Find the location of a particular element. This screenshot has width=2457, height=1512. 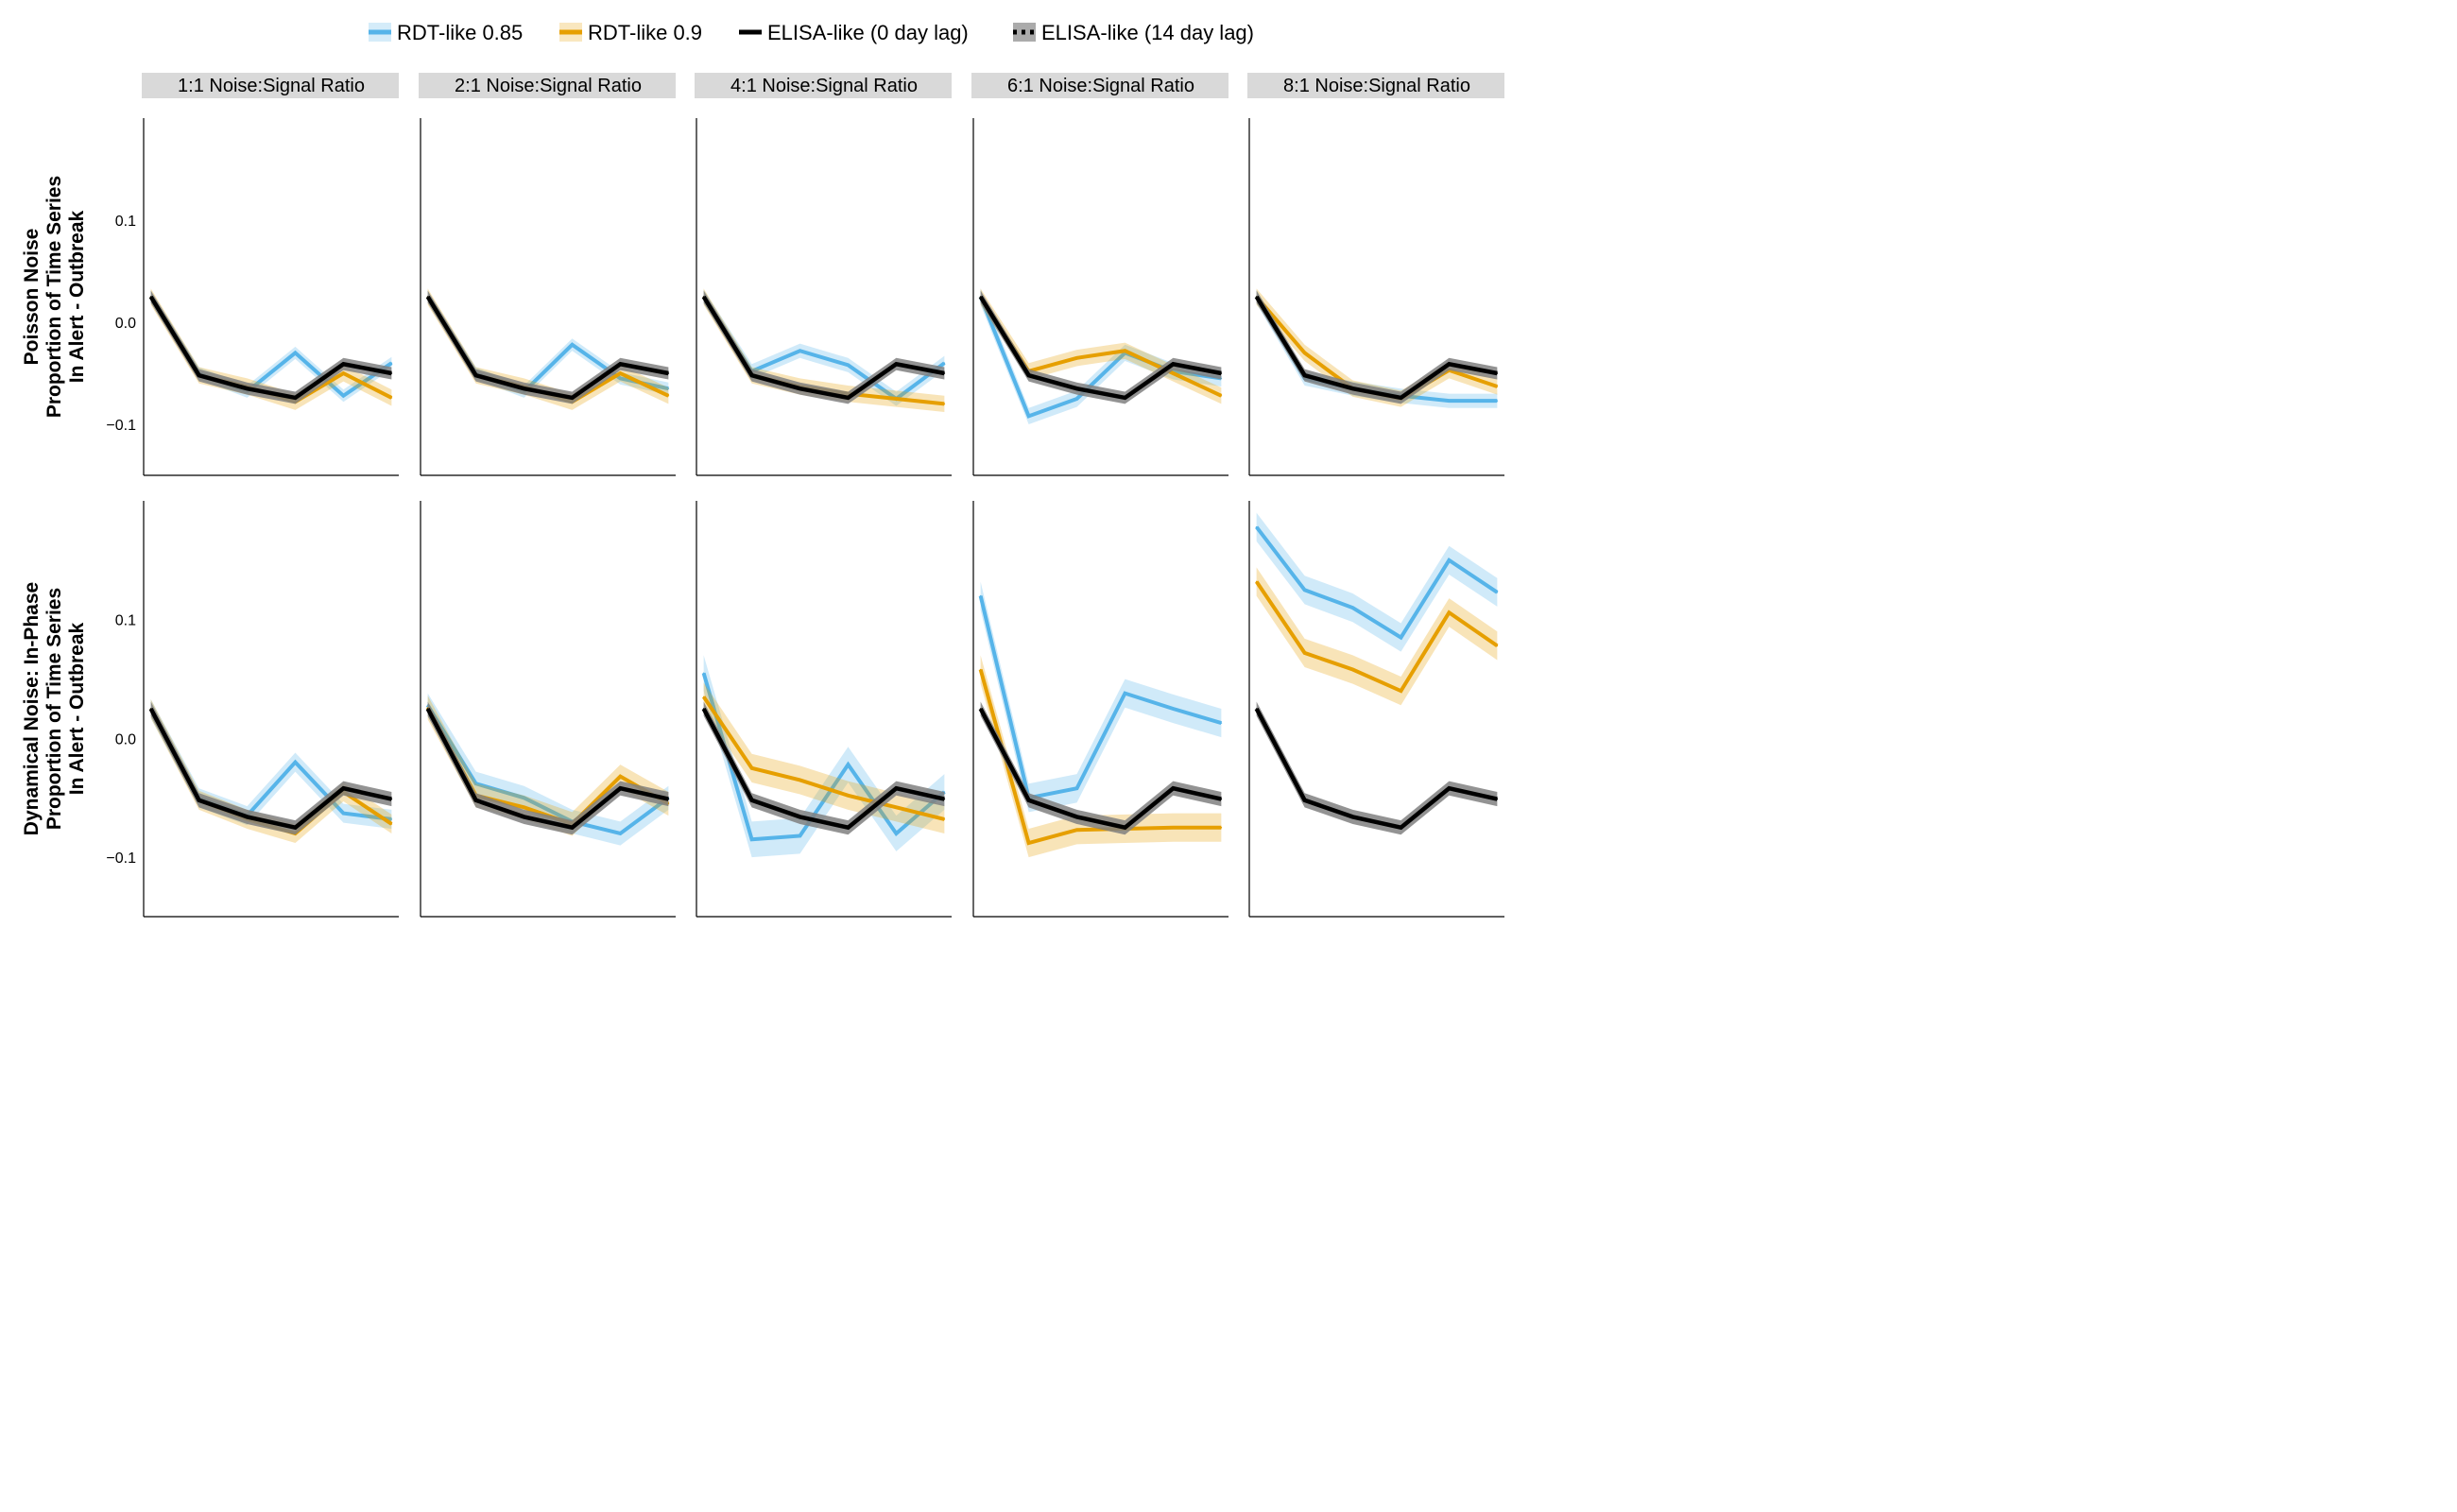

y-tick-label: 0.1 is located at coordinates (125, 621).